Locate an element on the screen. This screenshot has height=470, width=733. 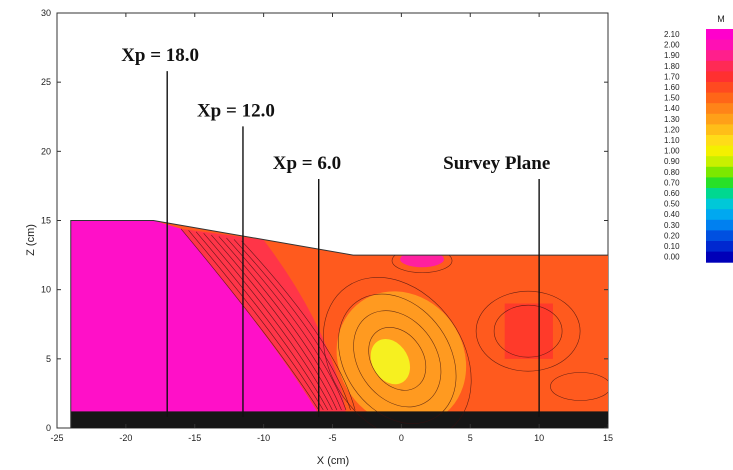
y-tick-label: 20 is located at coordinates (46, 151).